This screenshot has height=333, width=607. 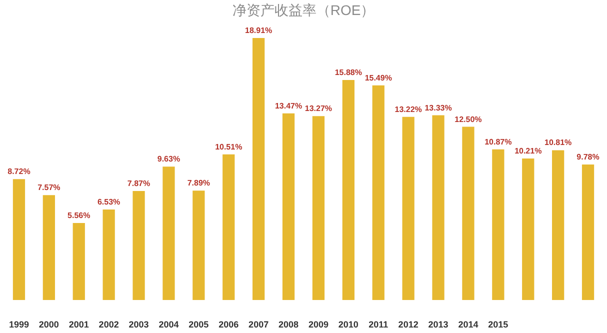 What do you see at coordinates (258, 30) in the screenshot?
I see `data-label: 18.91%` at bounding box center [258, 30].